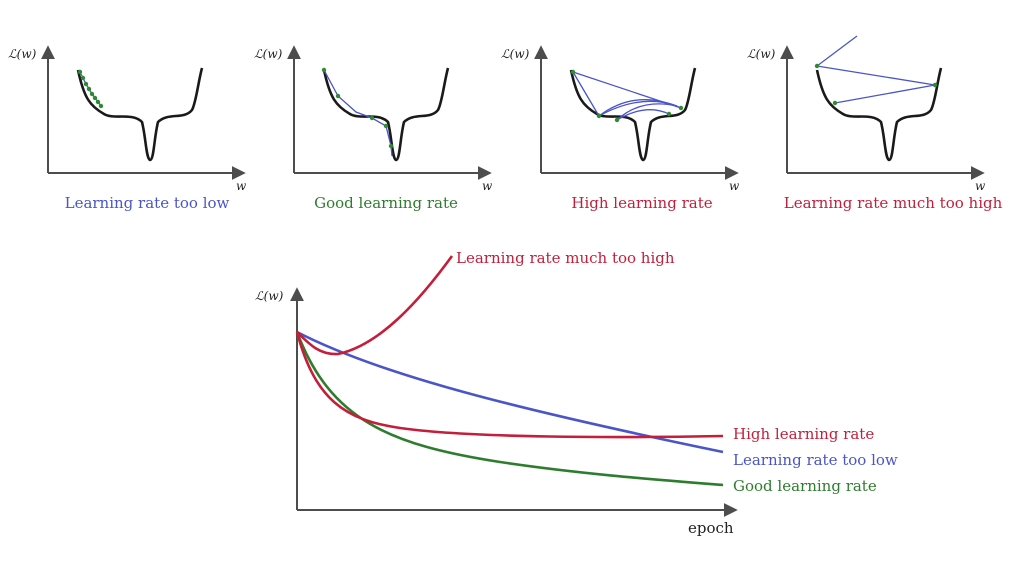 This screenshot has height=576, width=1024. I want to click on series-label-high: High learning rate, so click(803, 434).